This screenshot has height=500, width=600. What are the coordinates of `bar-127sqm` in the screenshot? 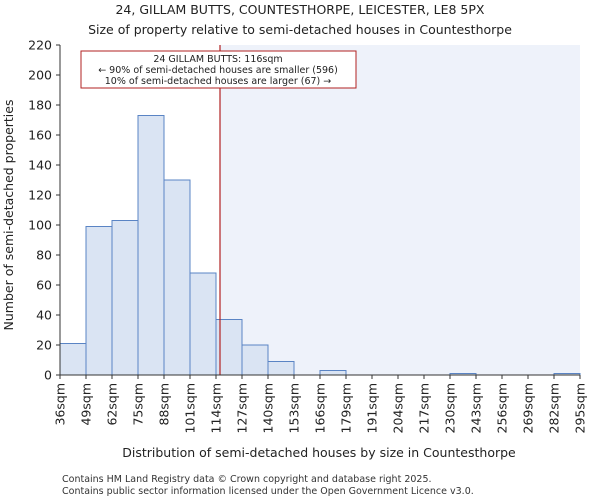 It's located at (255, 360).